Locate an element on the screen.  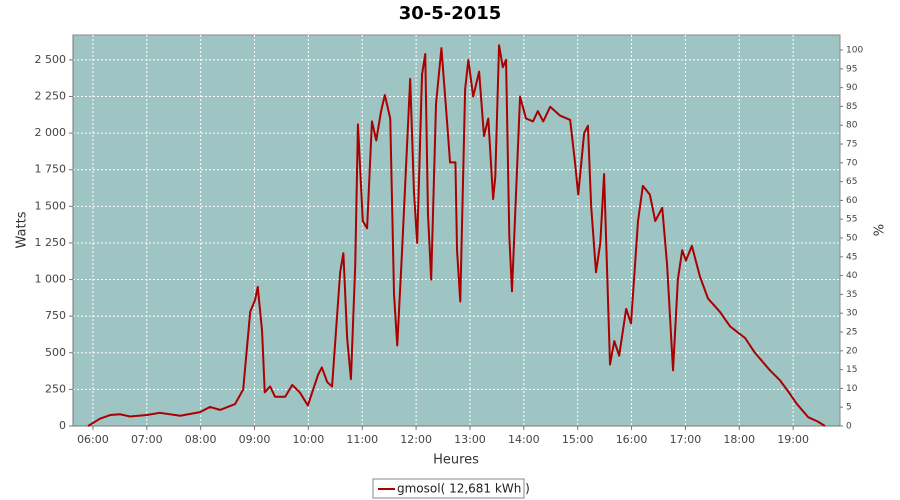
y-tick-label: 750 is located at coordinates (55, 315).